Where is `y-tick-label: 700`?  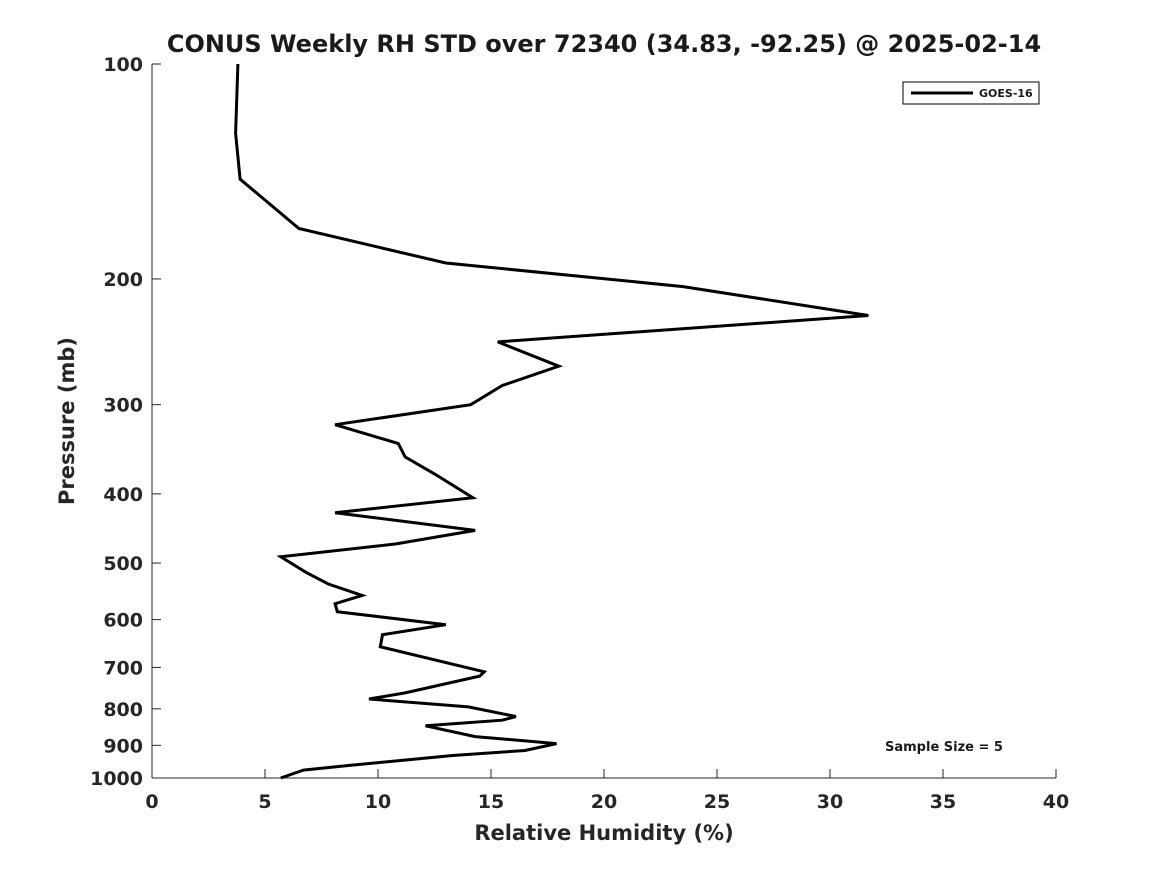
y-tick-label: 700 is located at coordinates (123, 668).